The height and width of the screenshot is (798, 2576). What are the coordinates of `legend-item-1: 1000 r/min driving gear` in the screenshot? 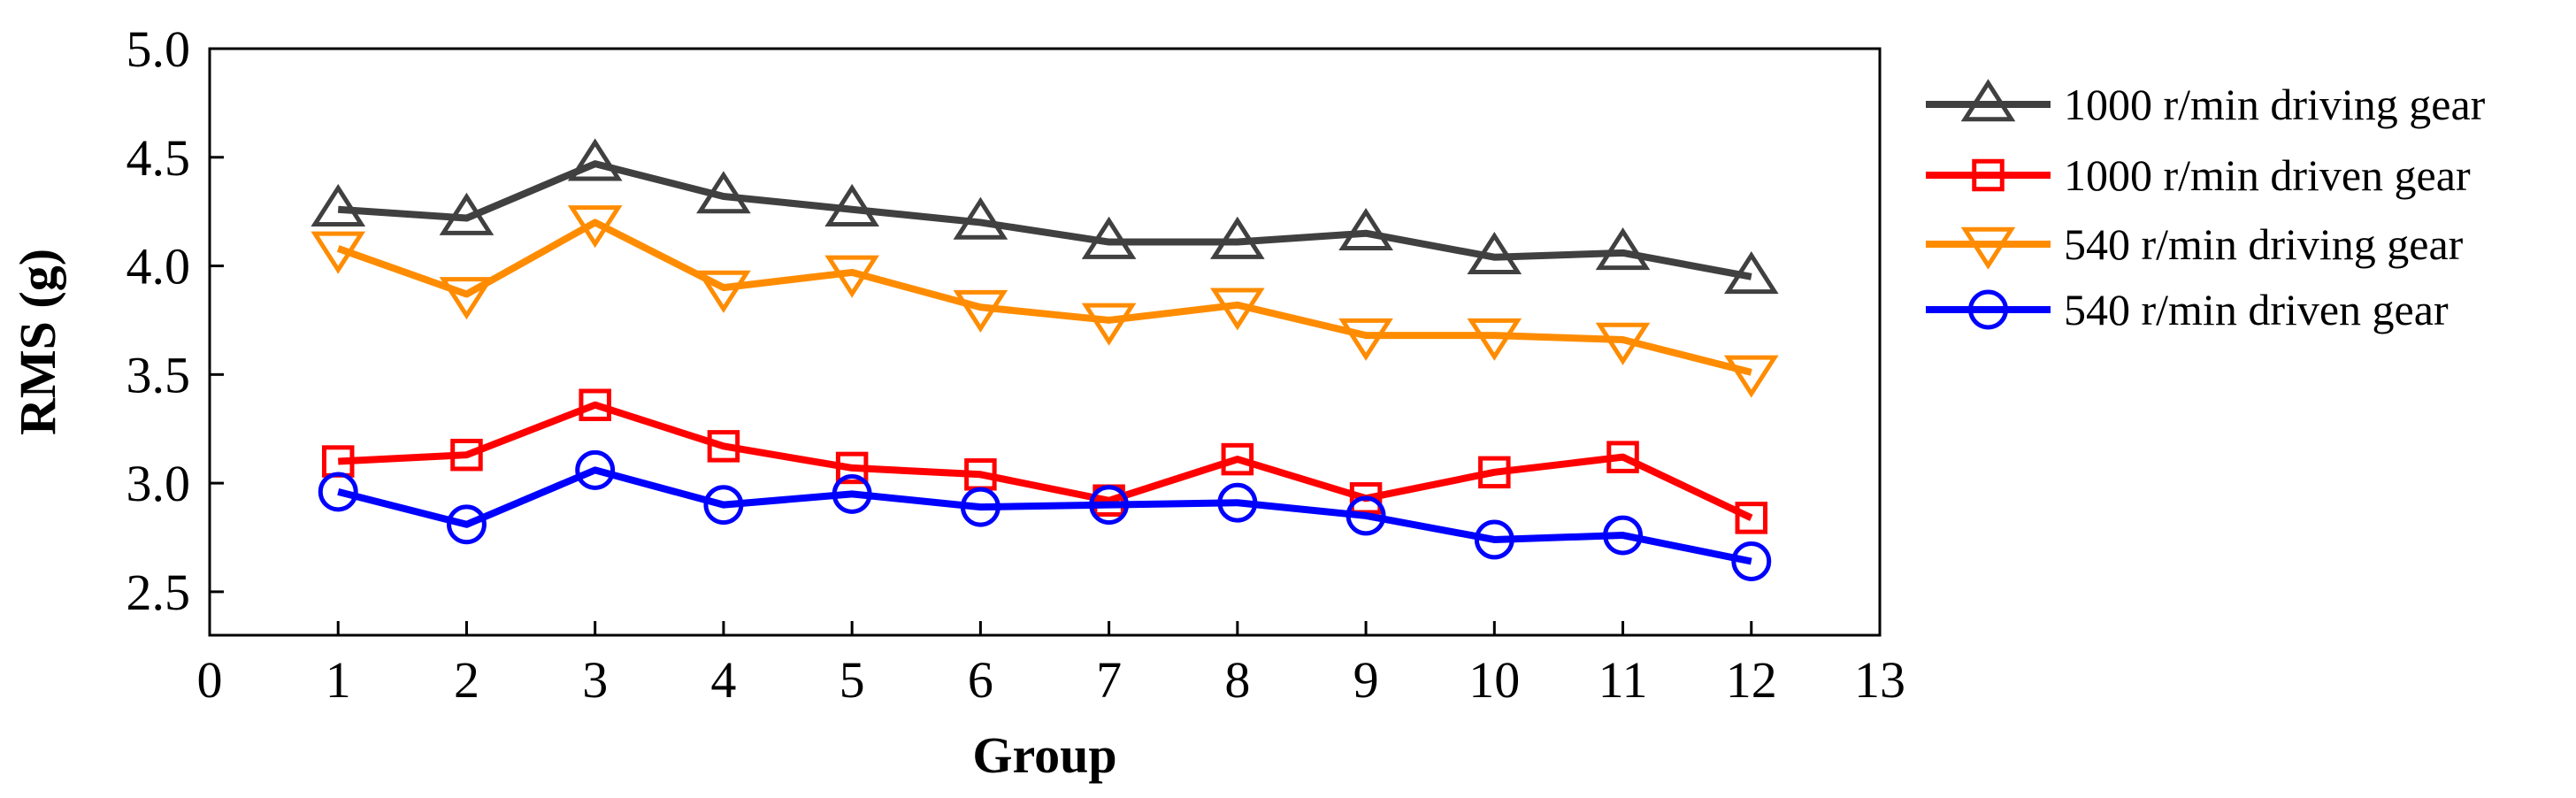 It's located at (2206, 104).